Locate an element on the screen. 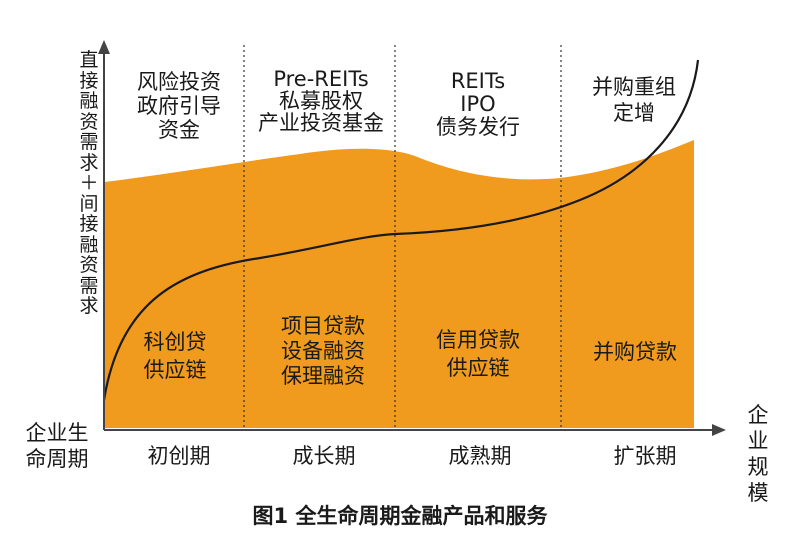 The width and height of the screenshot is (800, 551). stage-2-indirect-line-2: 设备融资 is located at coordinates (323, 351).